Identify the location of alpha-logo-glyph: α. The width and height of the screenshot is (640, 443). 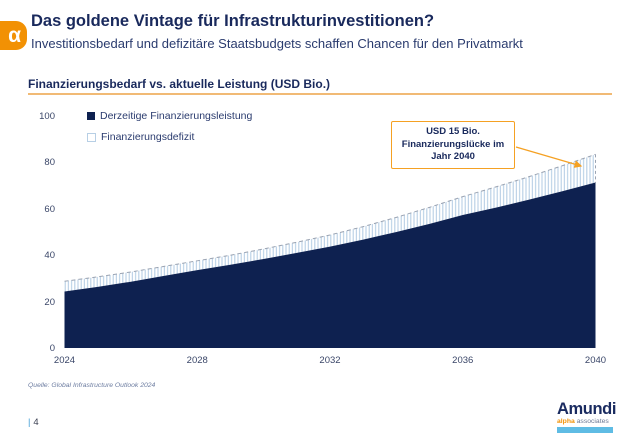
(14, 35).